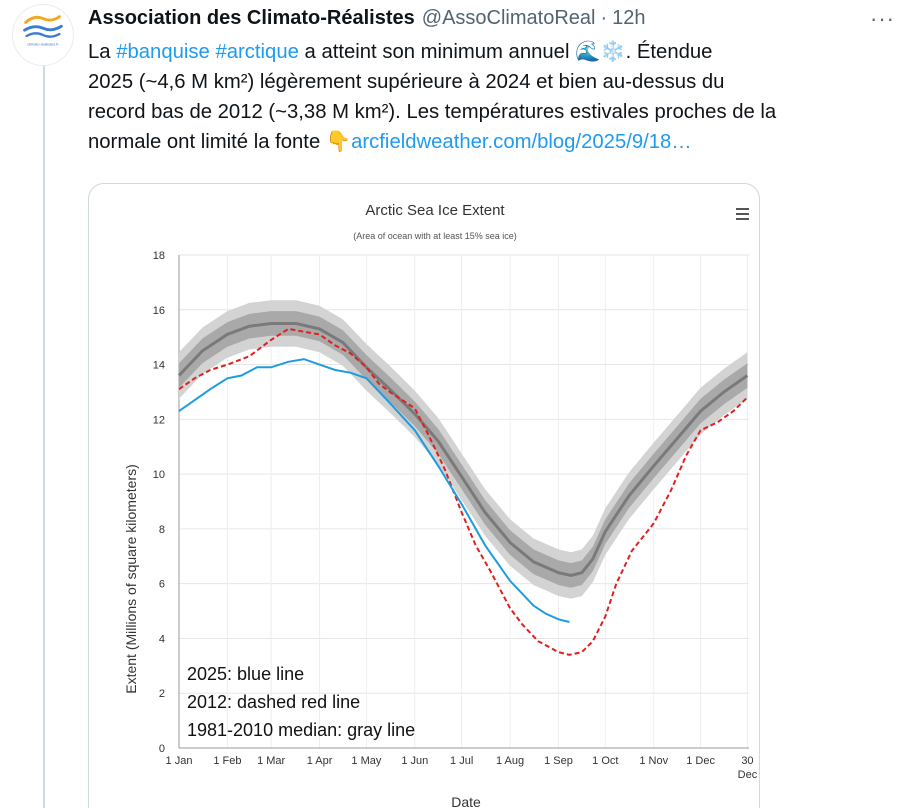  I want to click on y-axis-ticks: 0 2 4 6 8 10 12 14 16 18, so click(159, 502).